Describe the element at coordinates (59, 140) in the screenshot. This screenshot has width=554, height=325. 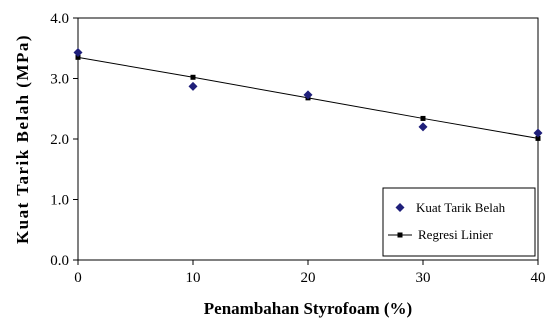
I see `y-tick-label: 2.0` at that location.